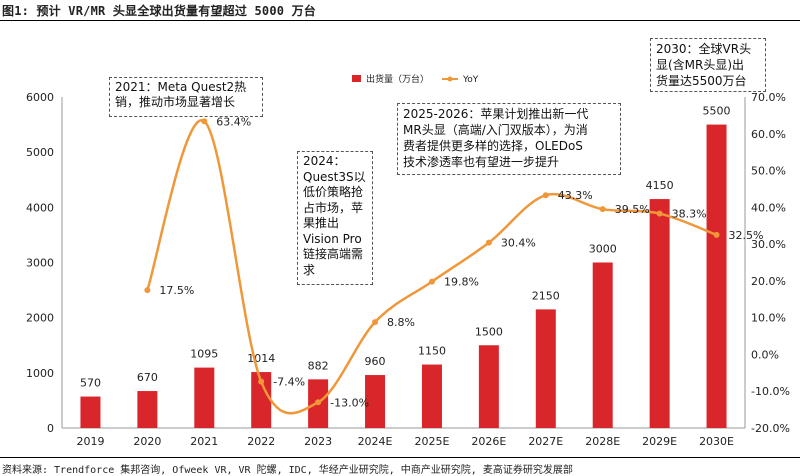 The image size is (800, 476). Describe the element at coordinates (461, 282) in the screenshot. I see `yoy-value-label: 19.8%` at that location.